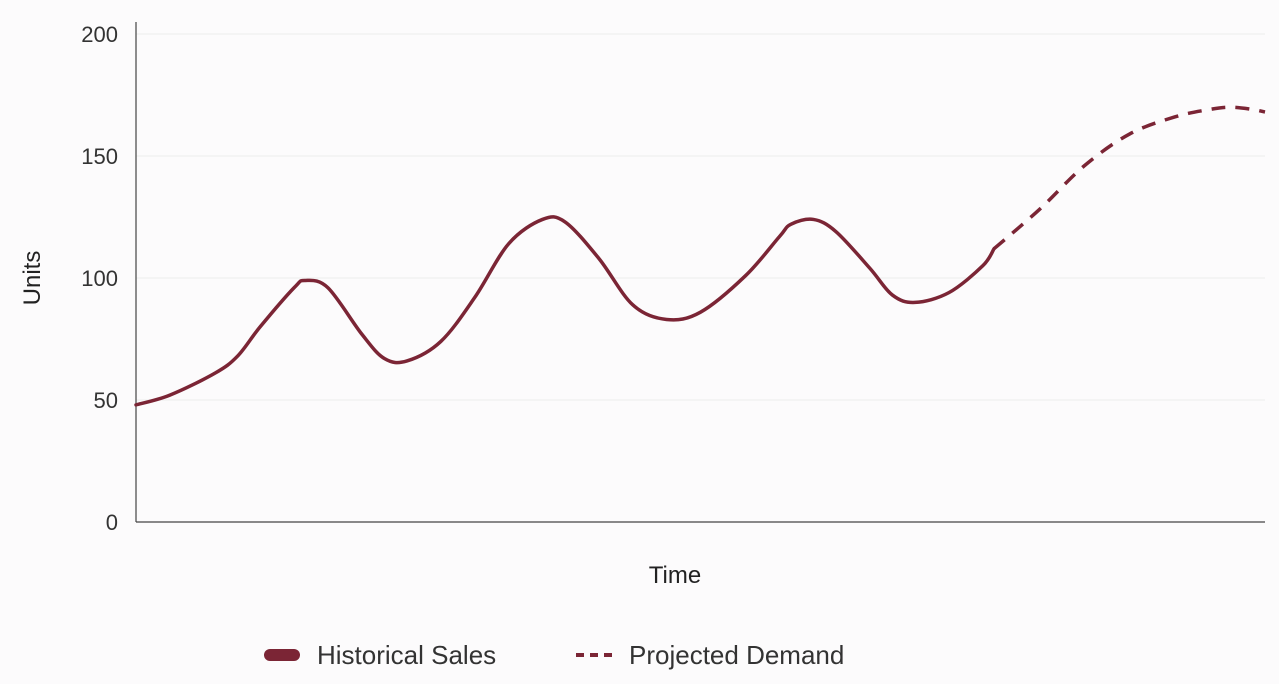 This screenshot has width=1279, height=684. What do you see at coordinates (32, 278) in the screenshot?
I see `y-axis-title: Units` at bounding box center [32, 278].